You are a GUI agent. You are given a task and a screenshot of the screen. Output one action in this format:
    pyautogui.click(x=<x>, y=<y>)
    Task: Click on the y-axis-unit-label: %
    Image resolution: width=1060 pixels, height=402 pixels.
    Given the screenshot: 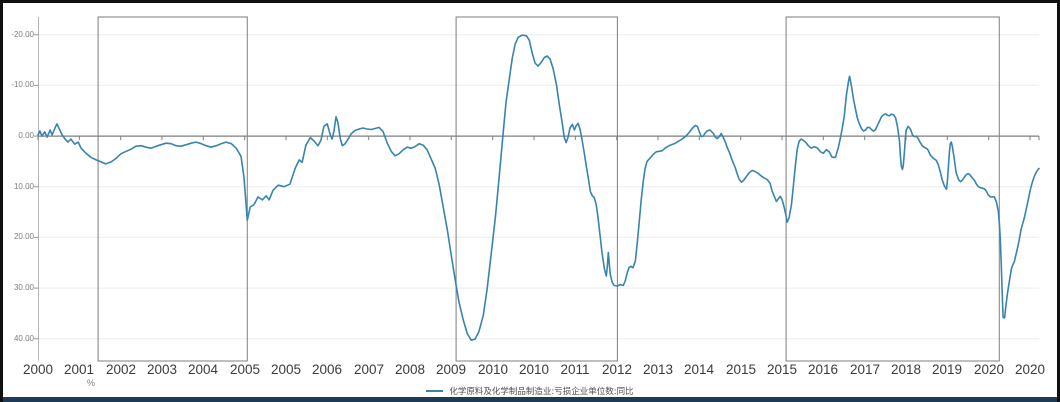 What is the action you would take?
    pyautogui.click(x=91, y=383)
    